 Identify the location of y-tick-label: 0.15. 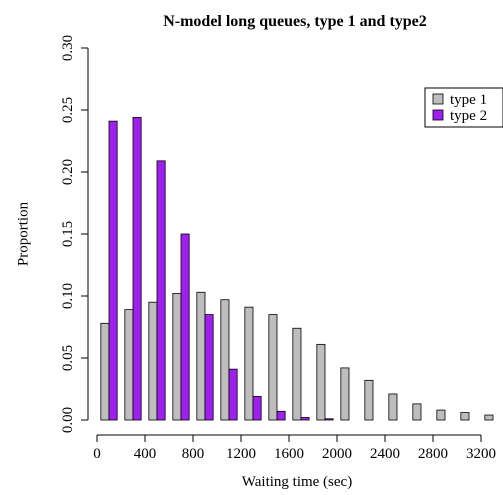
(68, 234).